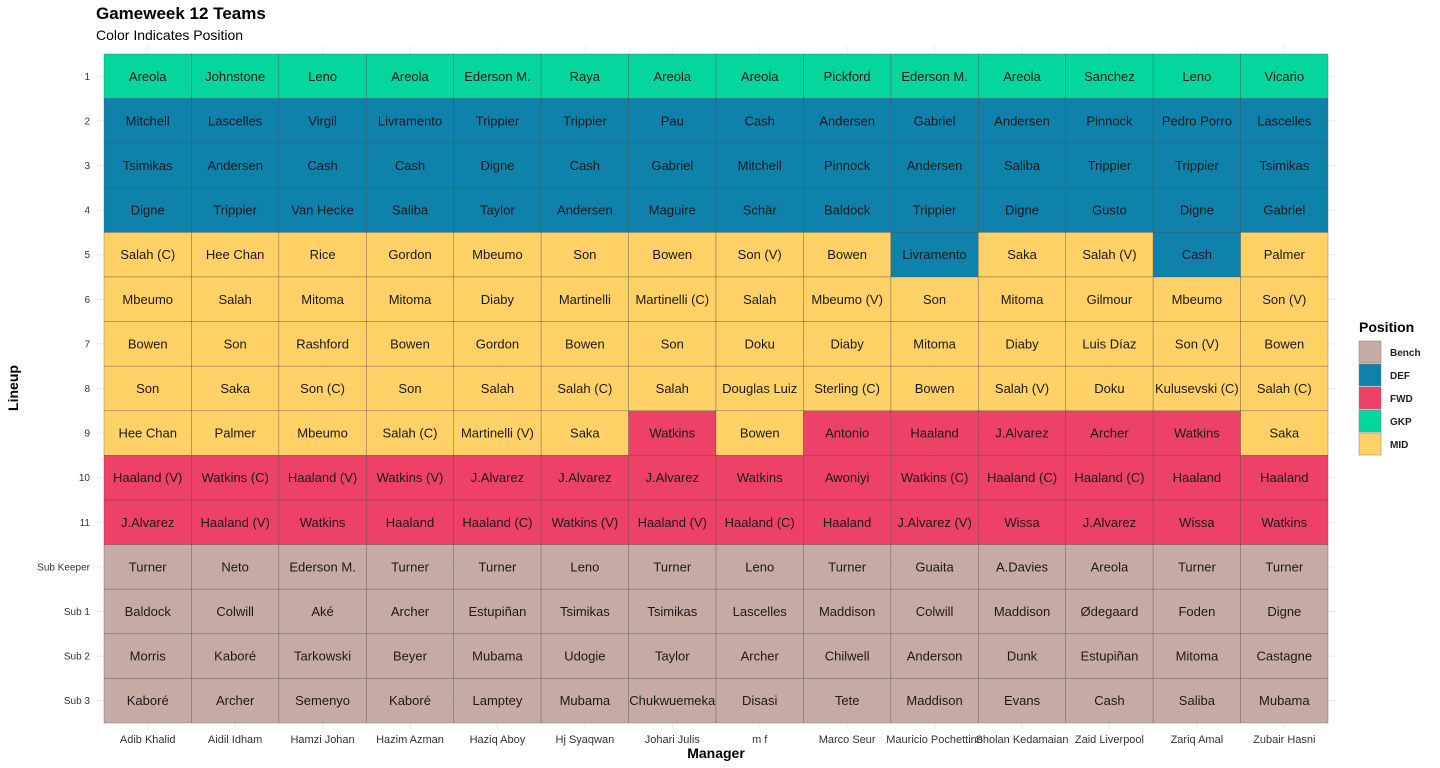 The width and height of the screenshot is (1440, 768). I want to click on y-tick-label: Sub 2, so click(77, 657).